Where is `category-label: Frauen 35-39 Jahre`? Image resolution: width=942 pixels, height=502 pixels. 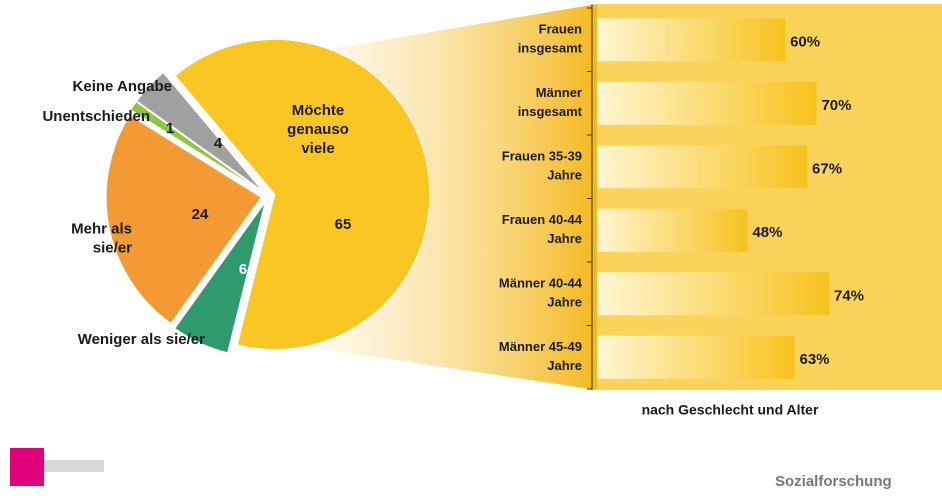
category-label: Frauen 35-39 Jahre is located at coordinates (542, 166).